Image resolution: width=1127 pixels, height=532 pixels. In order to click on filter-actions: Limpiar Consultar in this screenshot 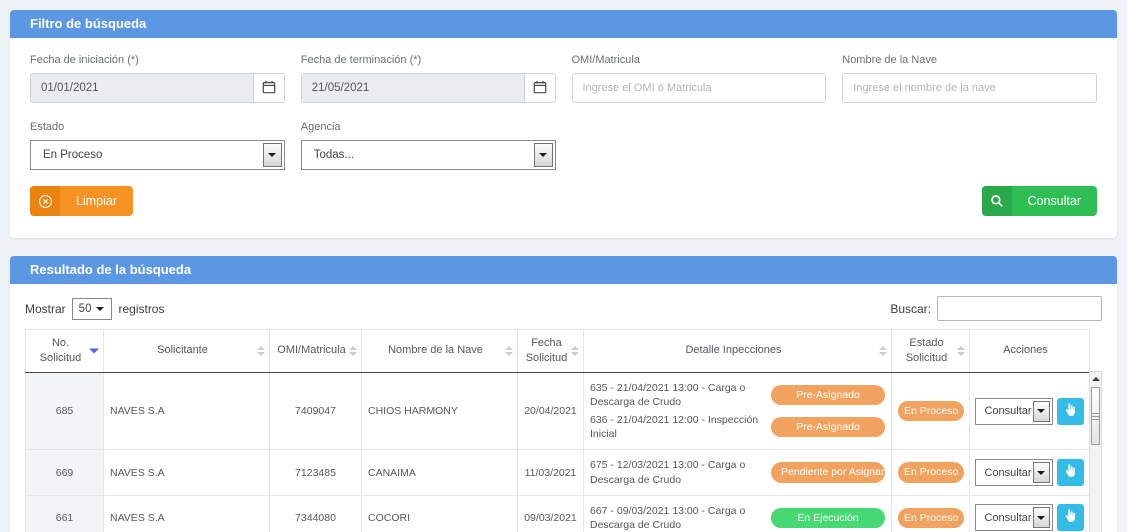, I will do `click(563, 201)`.